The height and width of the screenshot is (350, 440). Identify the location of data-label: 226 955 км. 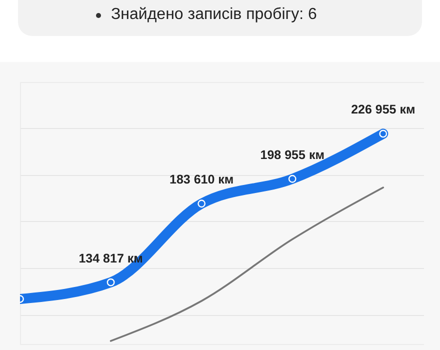
(383, 109).